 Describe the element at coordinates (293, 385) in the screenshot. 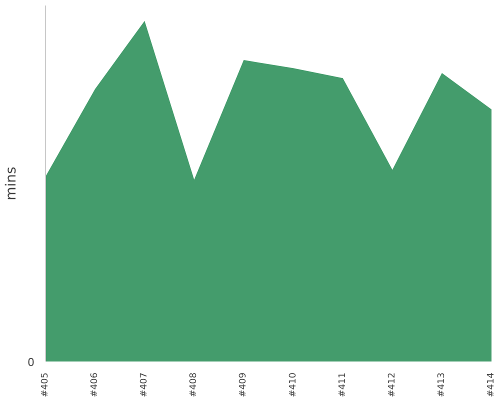

I see `x-tick-label: #410` at that location.